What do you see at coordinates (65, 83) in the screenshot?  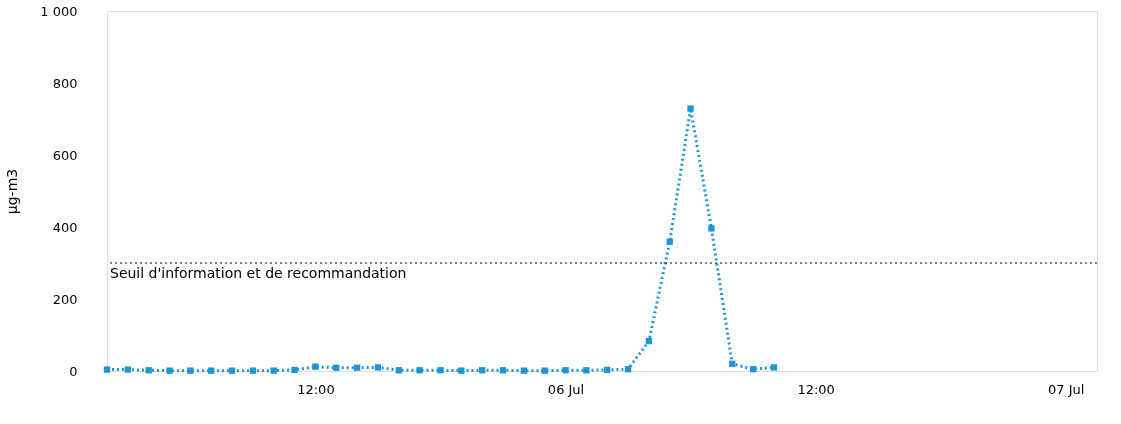 I see `y-tick-label: 800` at bounding box center [65, 83].